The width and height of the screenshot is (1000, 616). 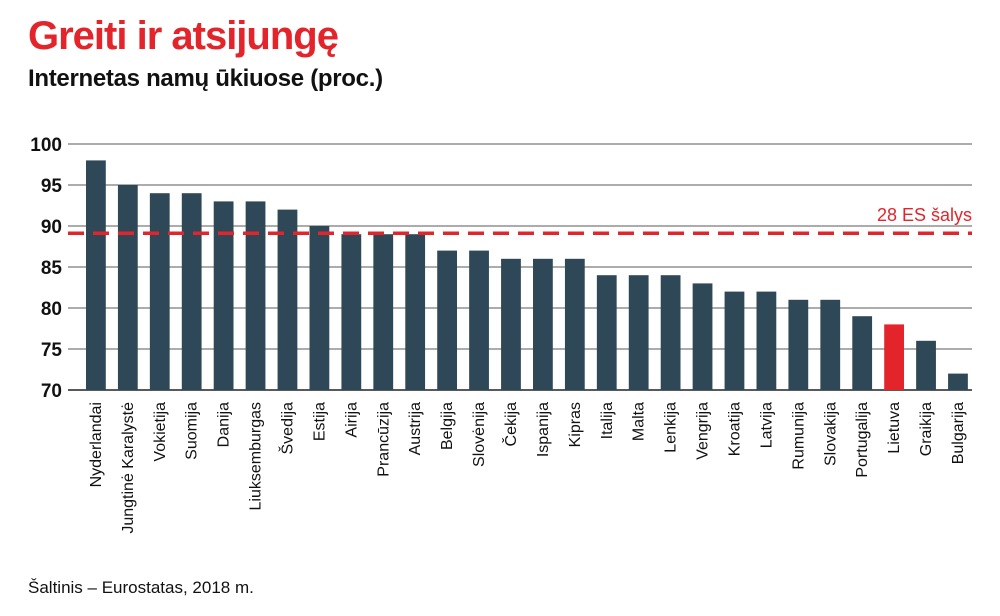 I want to click on x-tick-label: Belgija, so click(x=447, y=426).